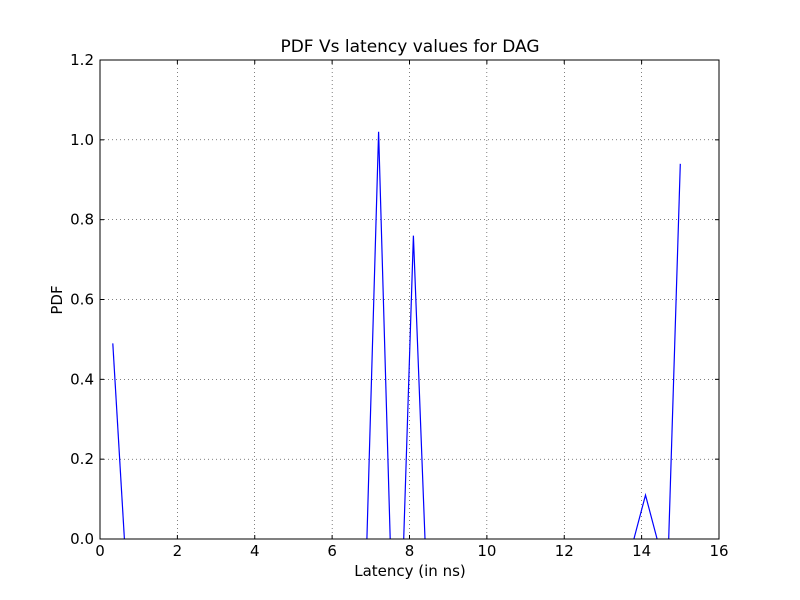 The width and height of the screenshot is (800, 600). Describe the element at coordinates (486, 551) in the screenshot. I see `x-tick-label: 10` at that location.